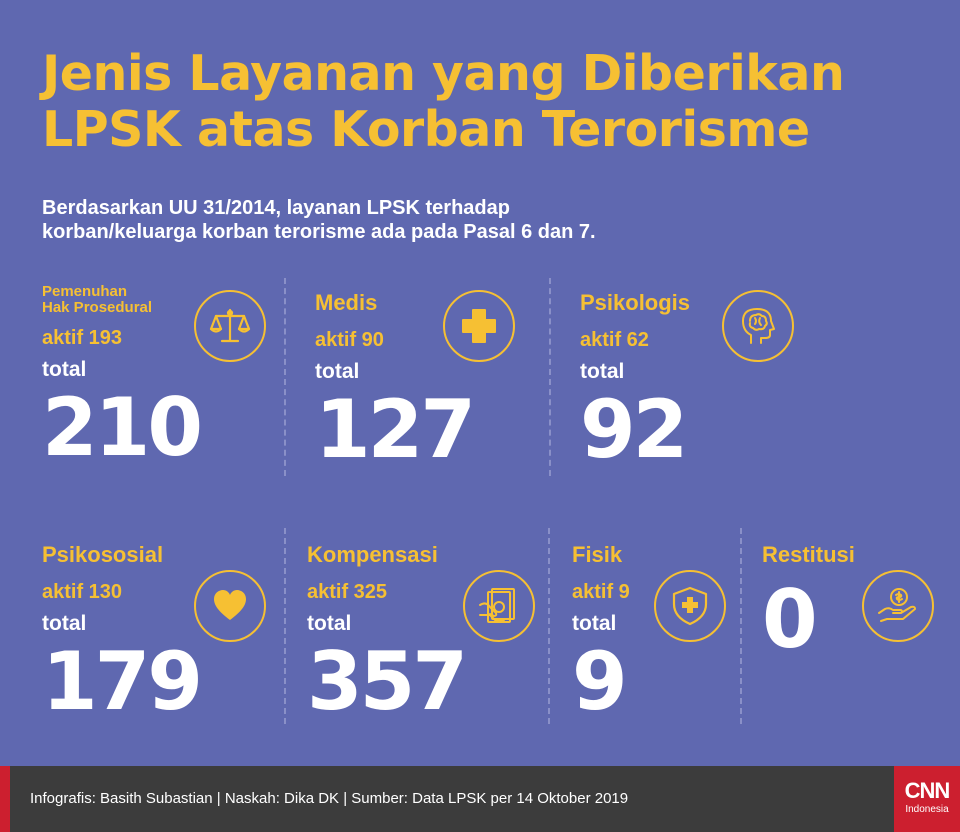 The width and height of the screenshot is (960, 832). I want to click on total-value: 0, so click(790, 619).